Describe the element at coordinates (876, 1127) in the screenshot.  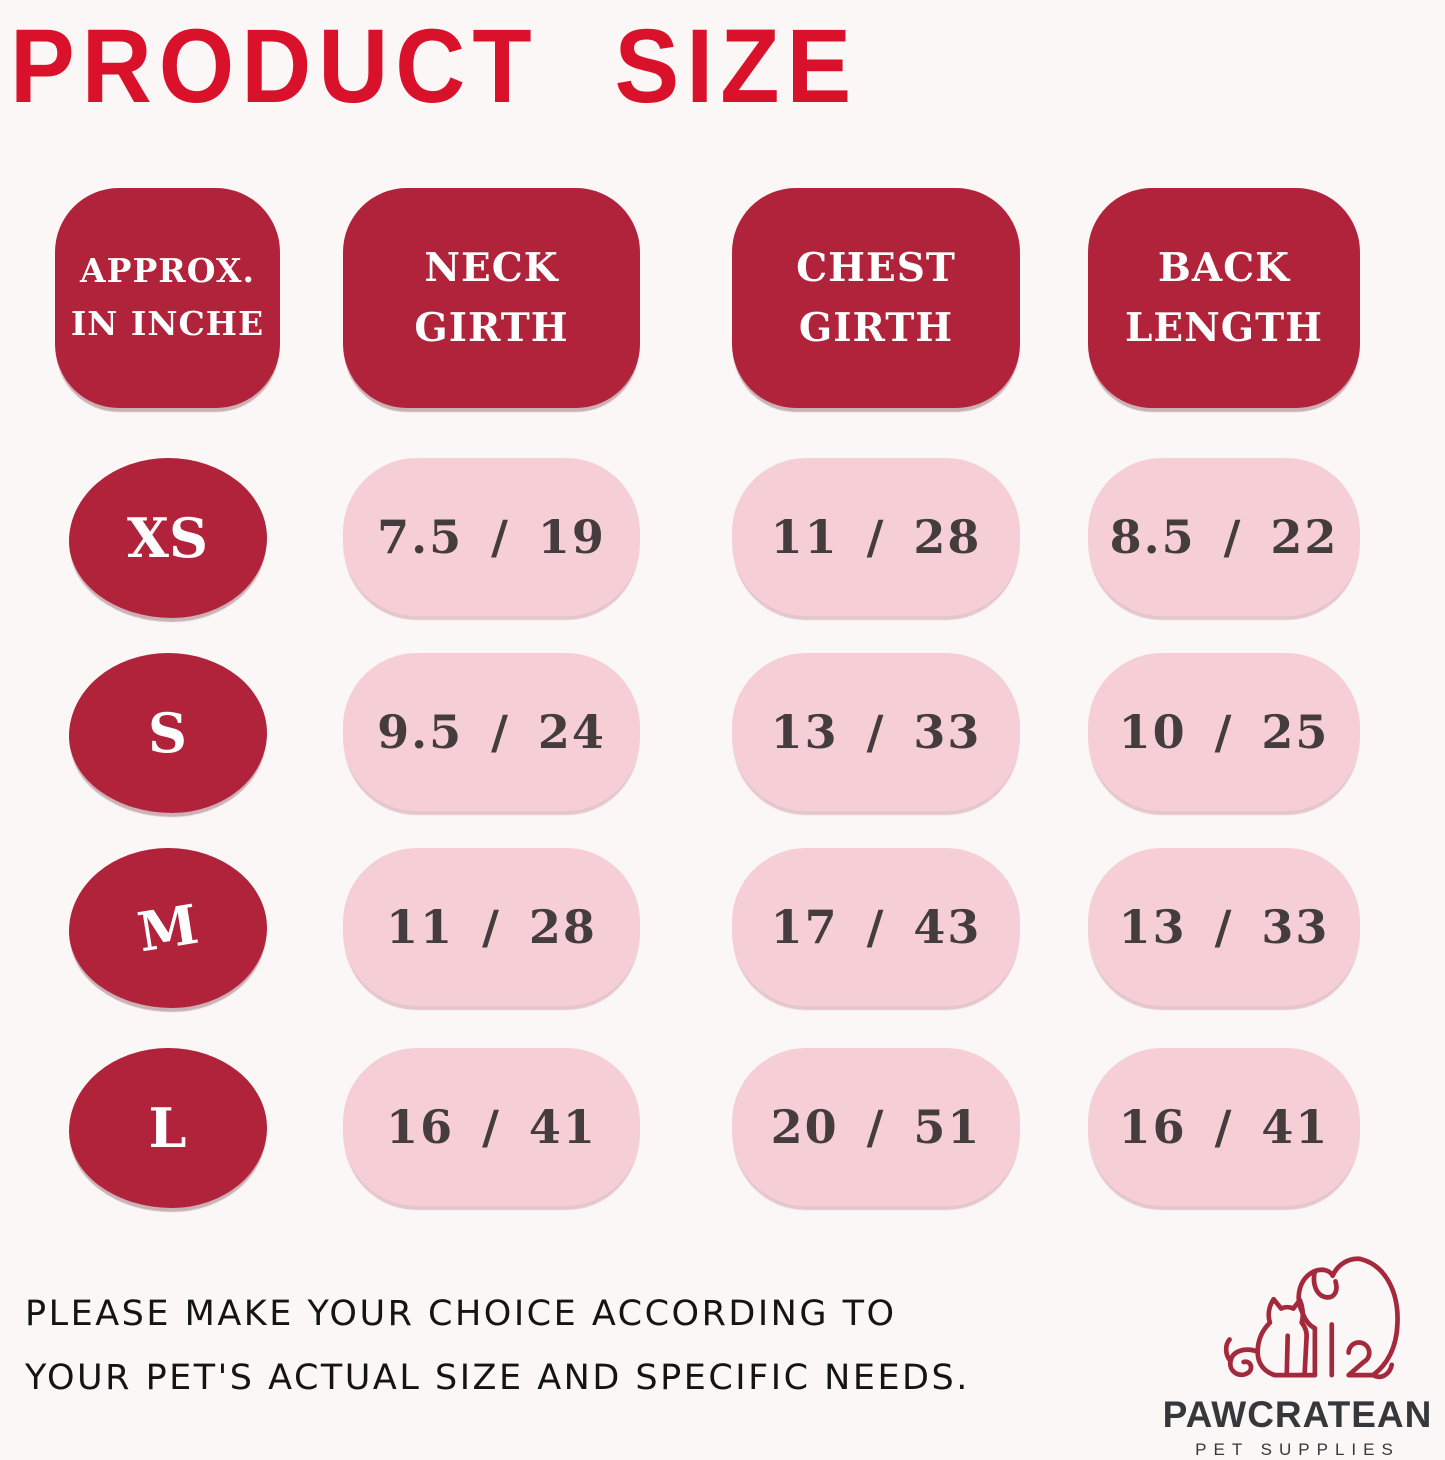
I see `value-l-chest: 20 / 51` at that location.